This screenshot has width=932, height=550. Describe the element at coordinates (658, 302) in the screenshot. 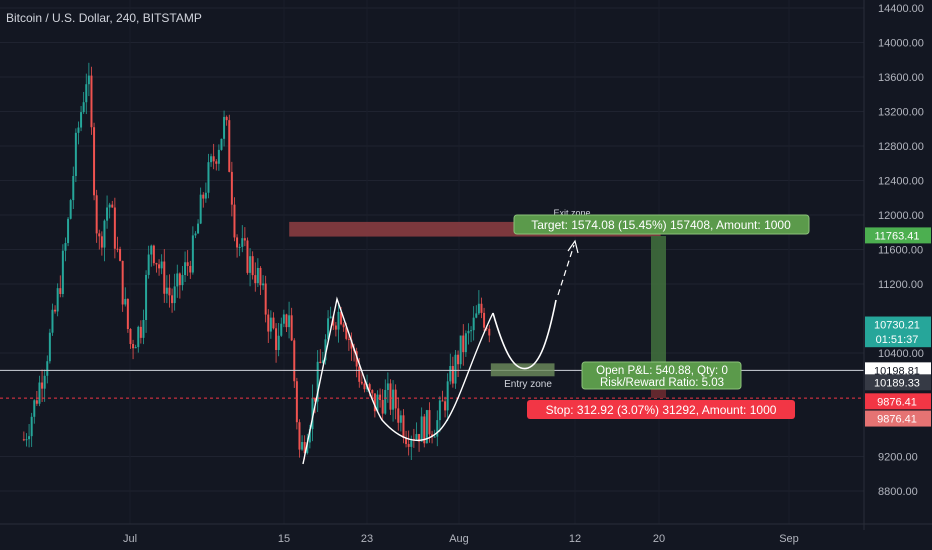

I see `position-reward-bar` at that location.